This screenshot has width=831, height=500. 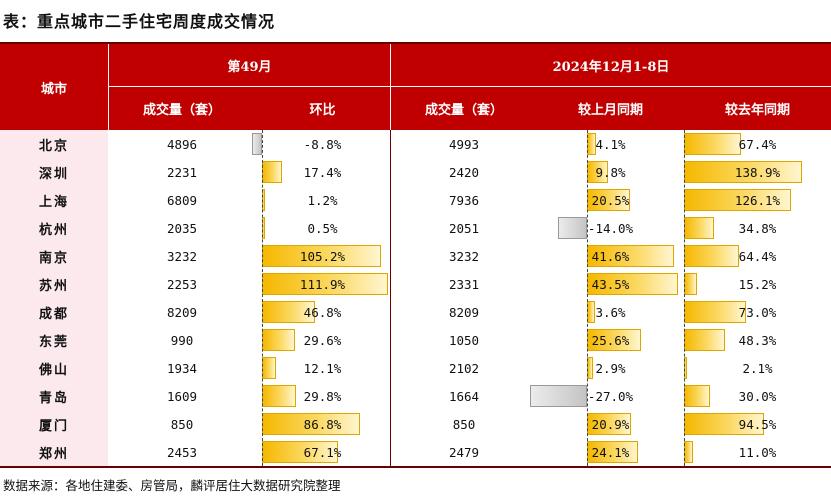 I want to click on week-change-label: 0.5%, so click(x=322, y=228).